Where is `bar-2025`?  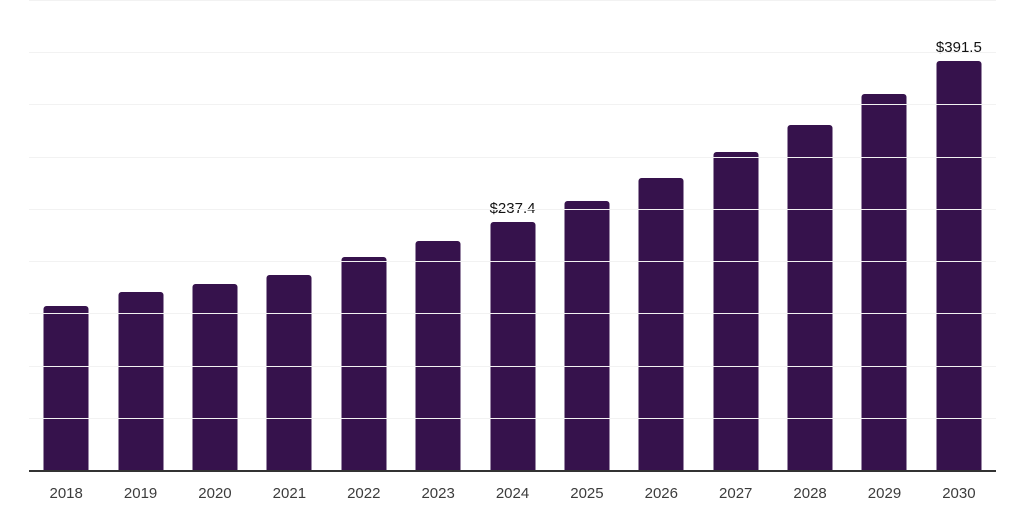
bar-2025 is located at coordinates (587, 335).